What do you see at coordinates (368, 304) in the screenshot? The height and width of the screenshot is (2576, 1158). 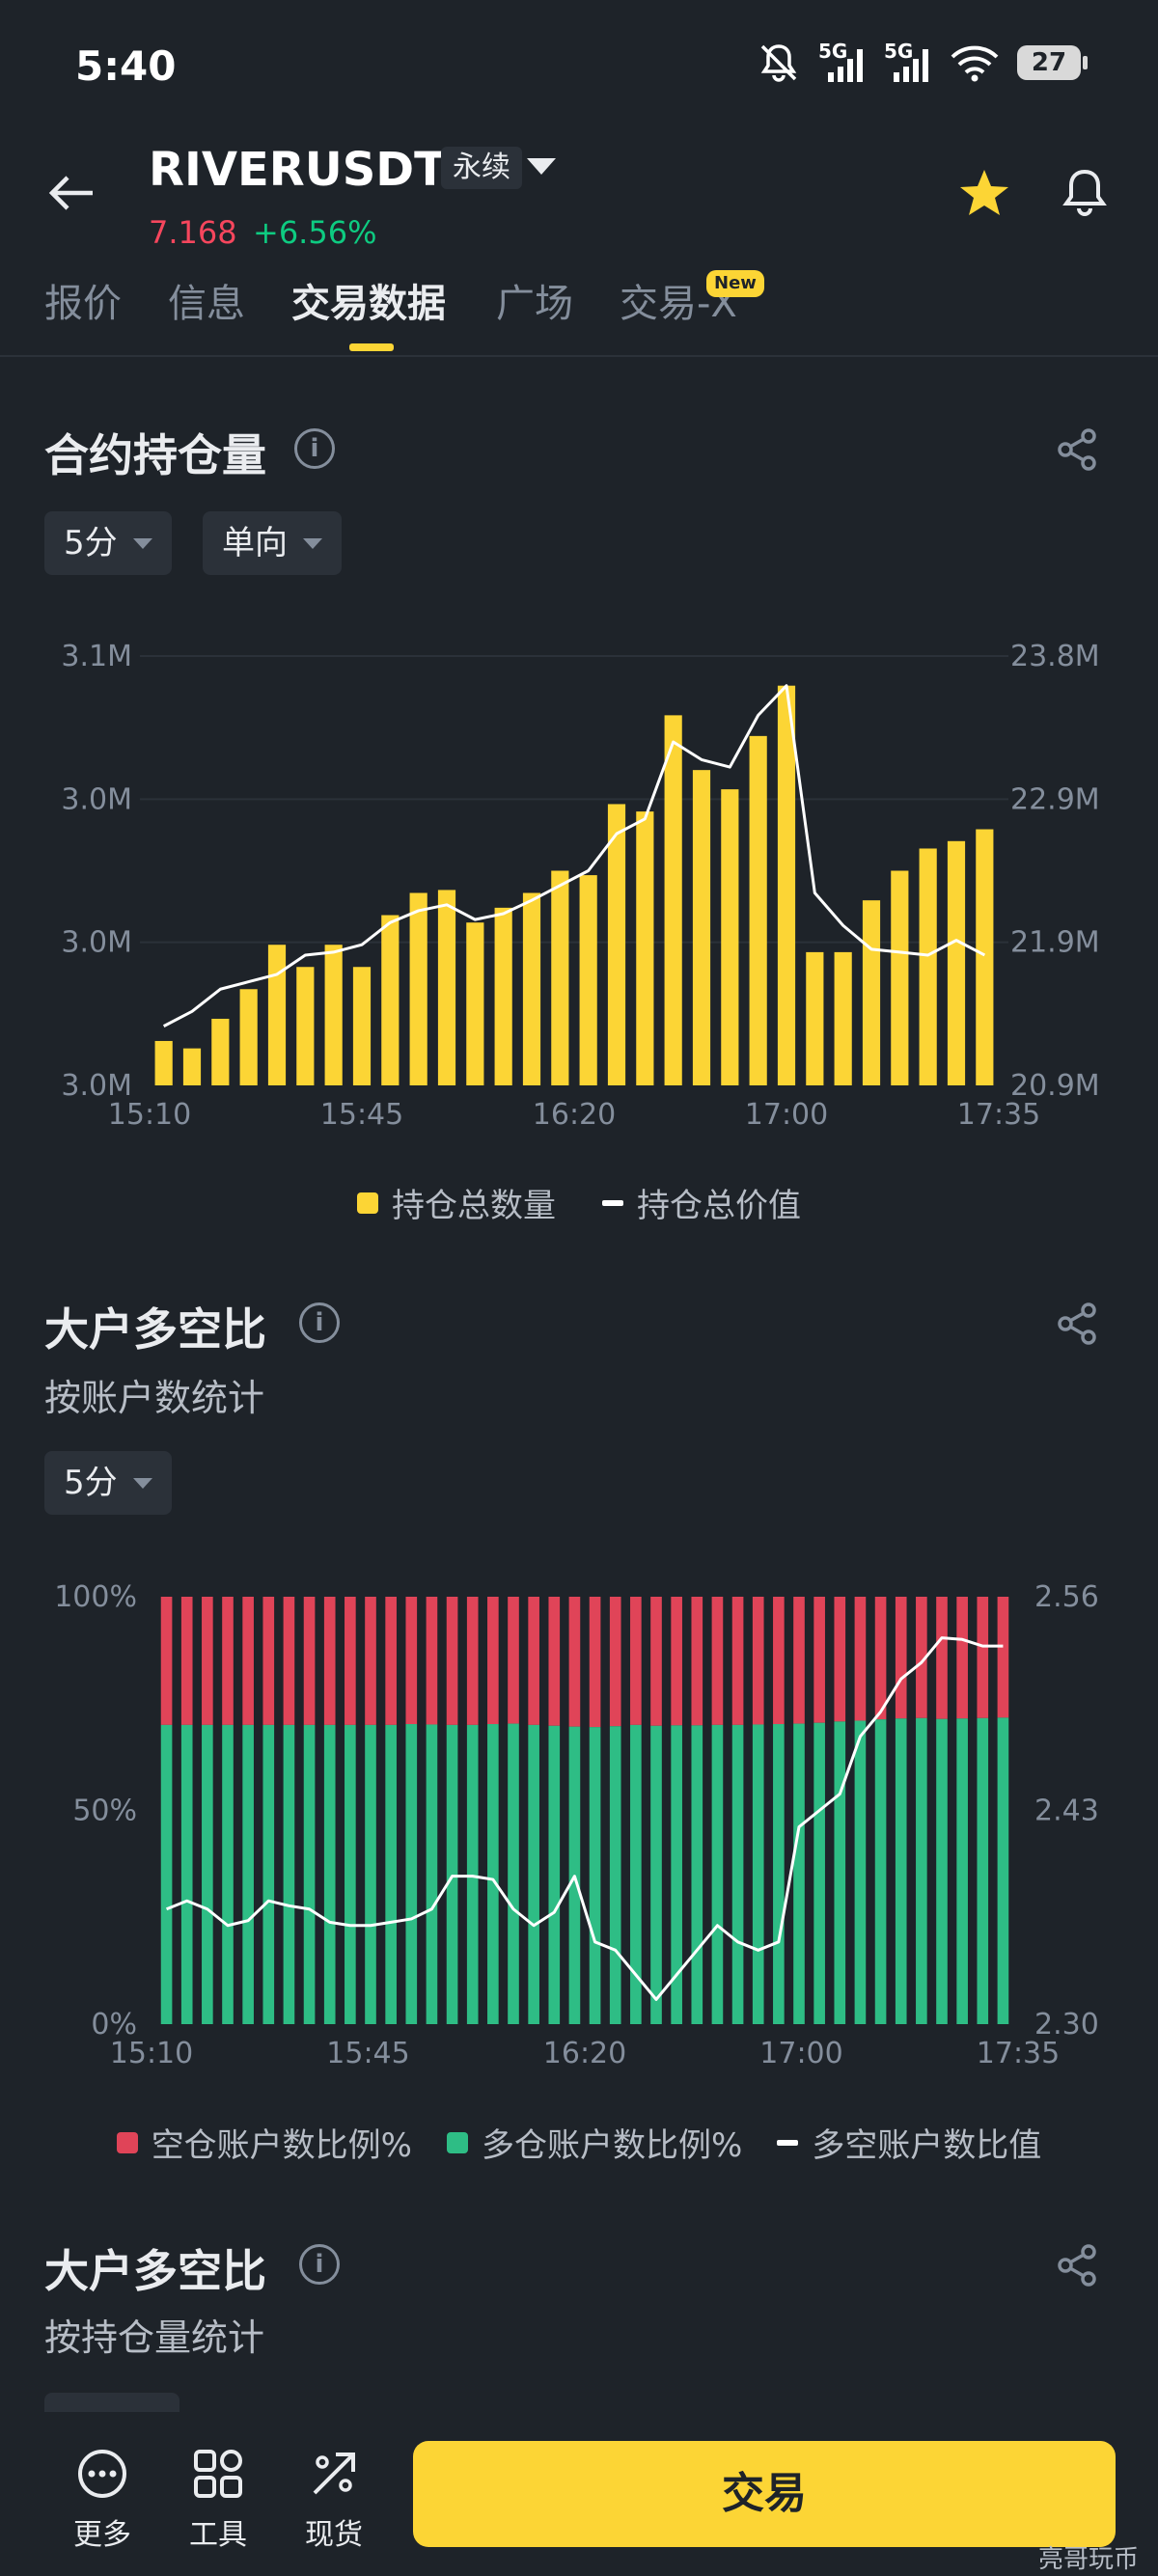 I see `tab-trading-data: 交易数据` at bounding box center [368, 304].